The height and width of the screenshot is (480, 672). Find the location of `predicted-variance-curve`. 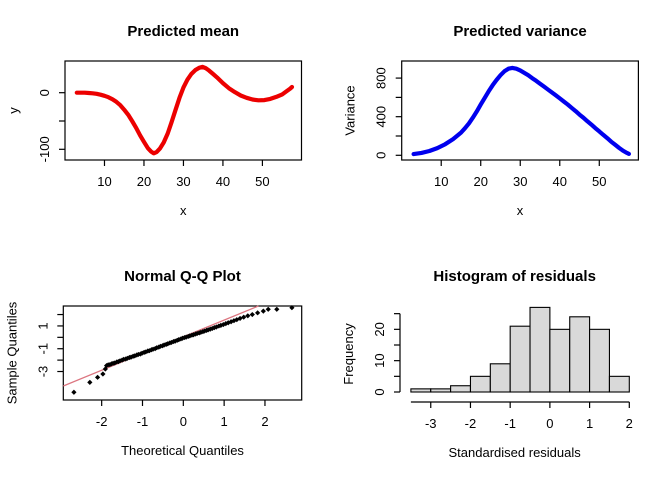

predicted-variance-curve is located at coordinates (521, 111).